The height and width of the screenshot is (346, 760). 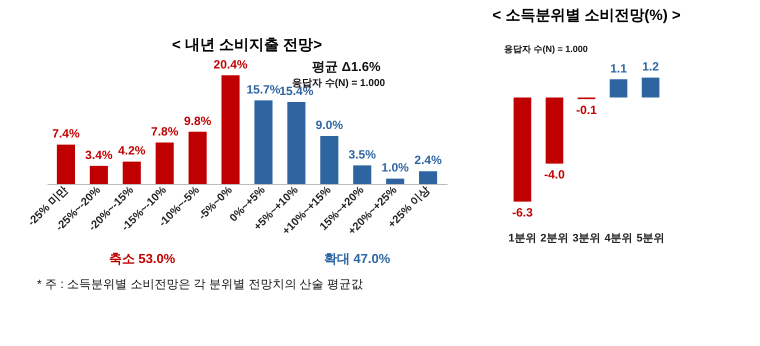 I want to click on chart-title: < 내년 소비지출 전망>, so click(x=247, y=45).